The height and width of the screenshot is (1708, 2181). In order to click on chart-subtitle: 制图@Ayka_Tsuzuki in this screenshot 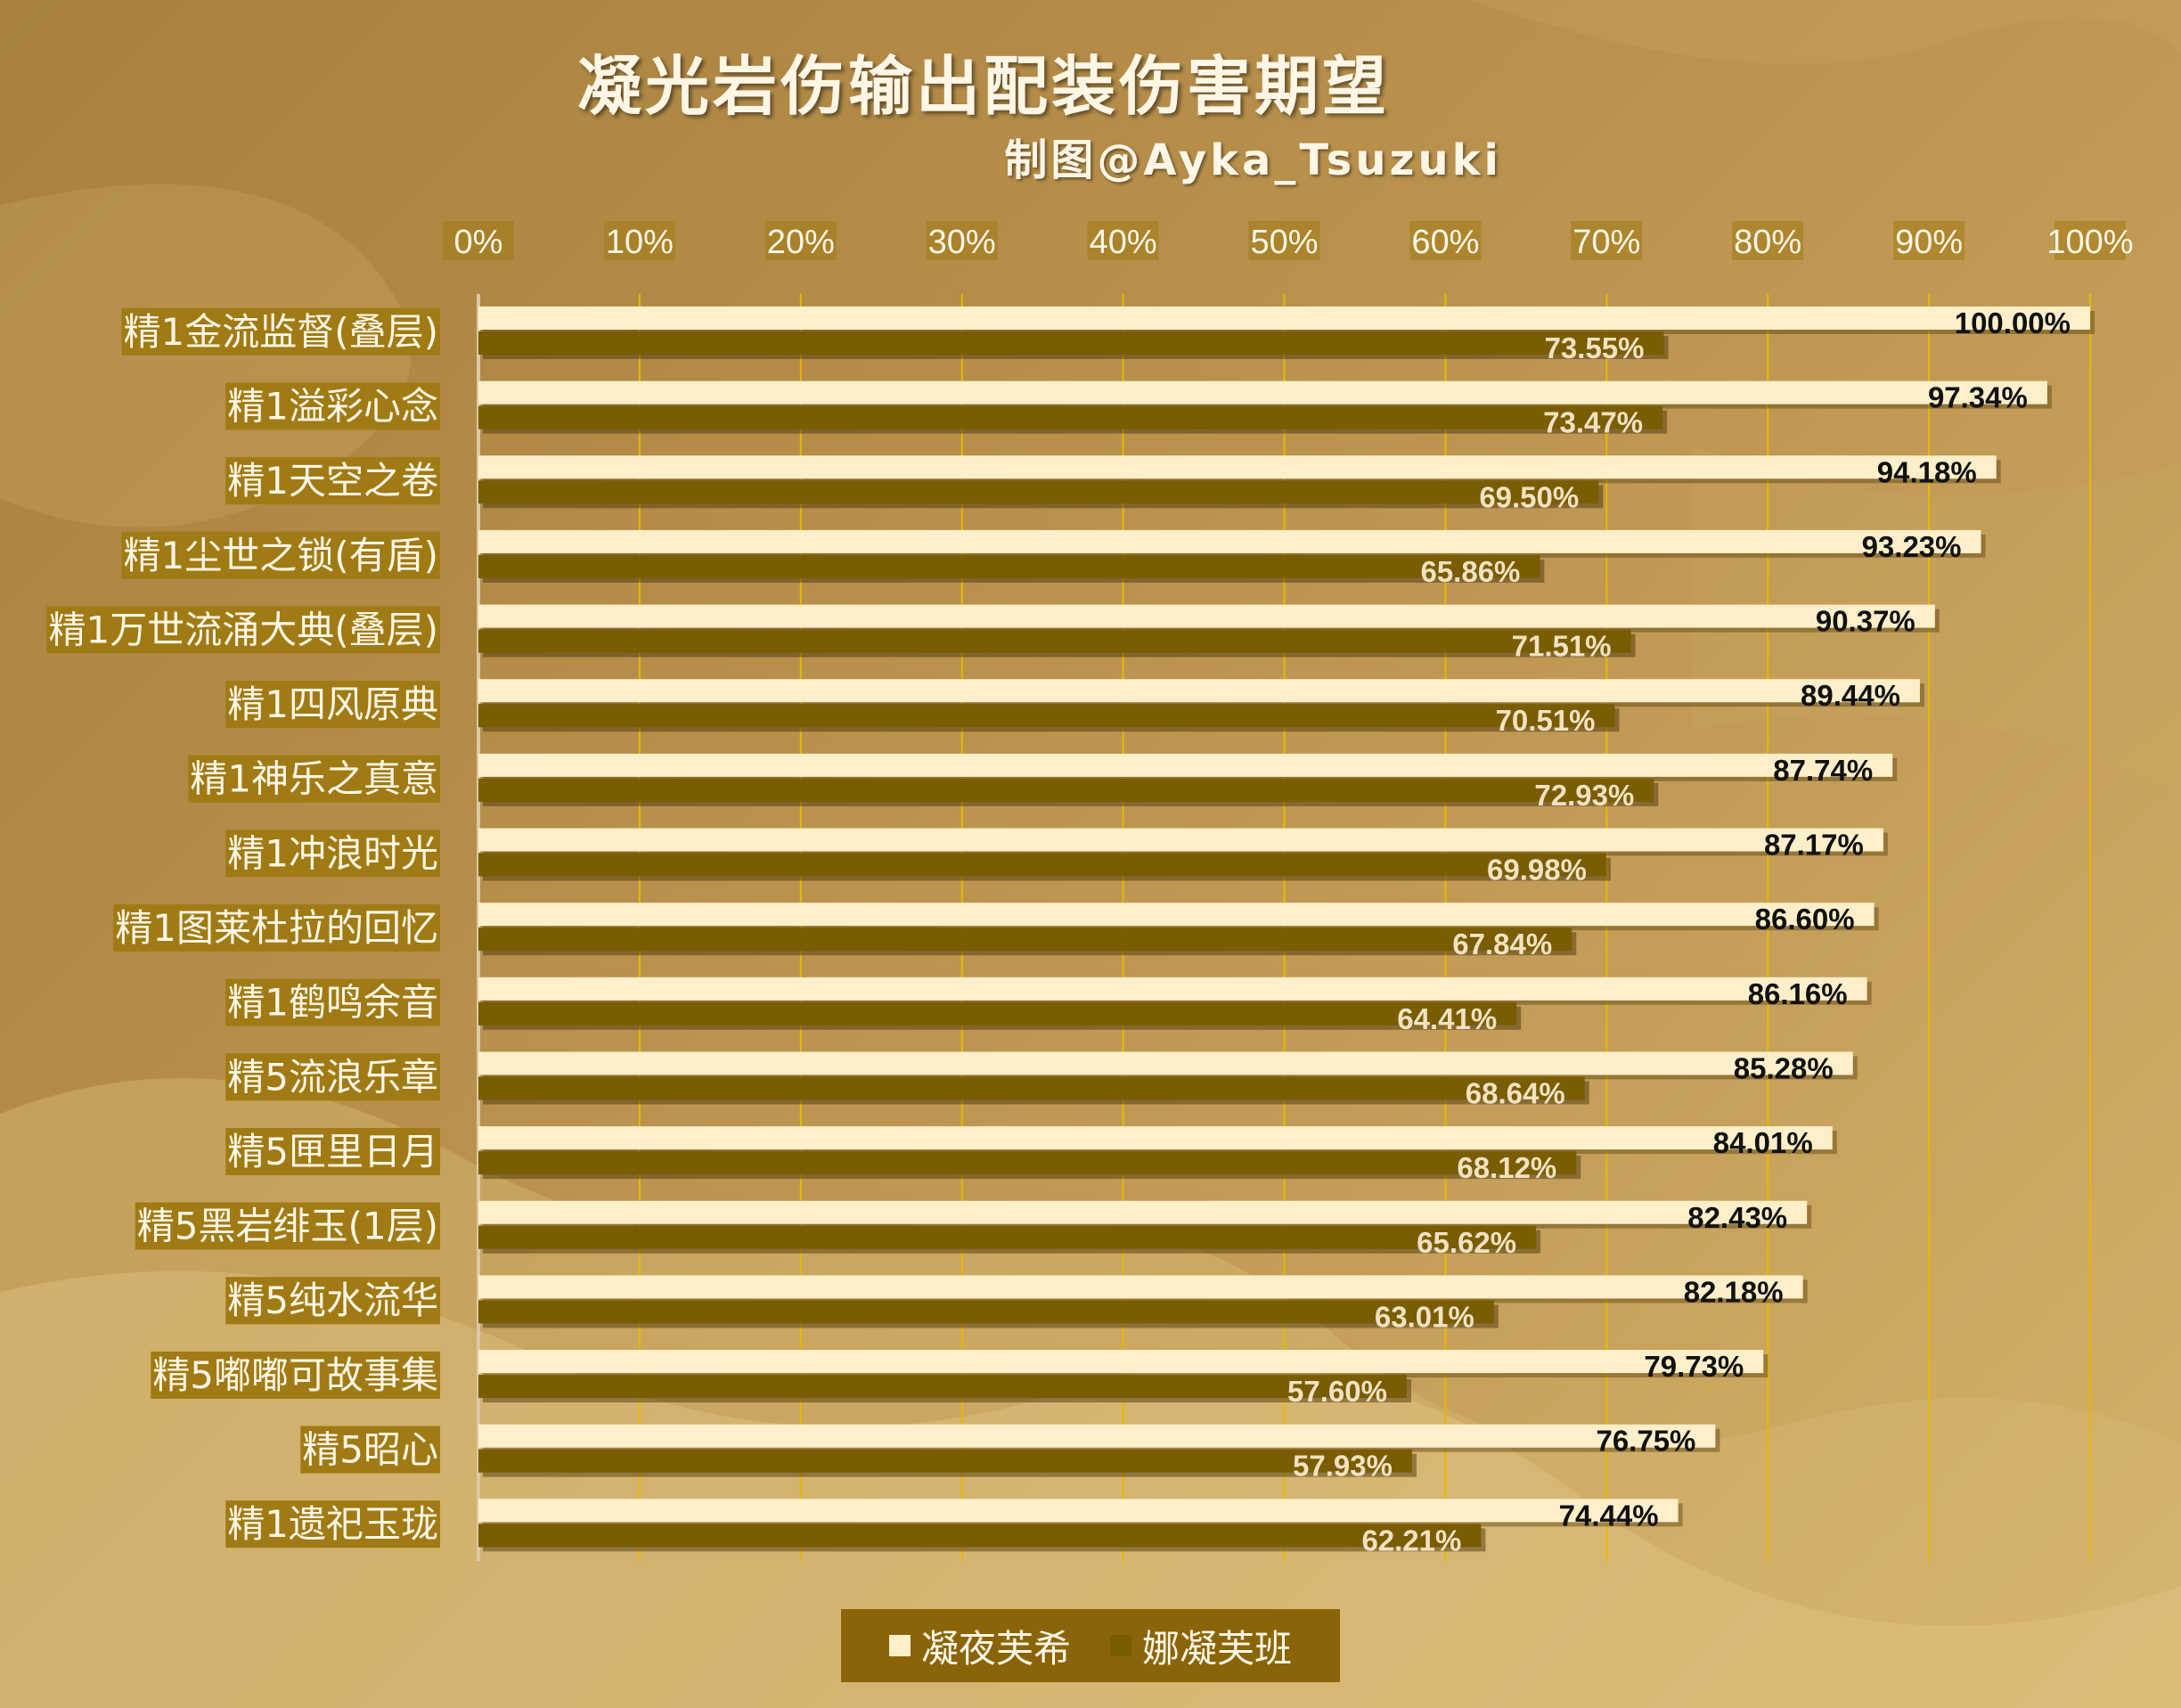, I will do `click(1253, 160)`.